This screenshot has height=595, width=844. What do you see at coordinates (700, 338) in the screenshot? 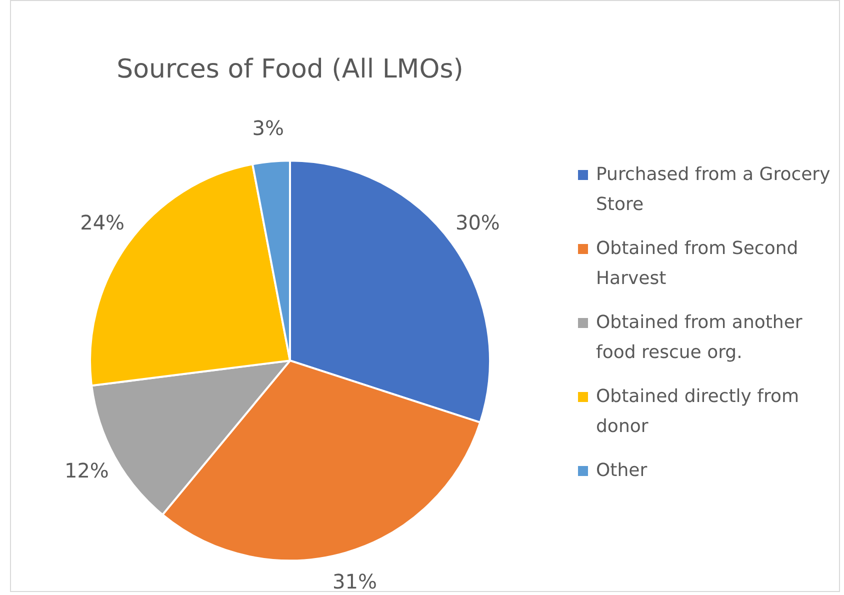
I see `legend-label: Obtained from another food rescue org.` at bounding box center [700, 338].